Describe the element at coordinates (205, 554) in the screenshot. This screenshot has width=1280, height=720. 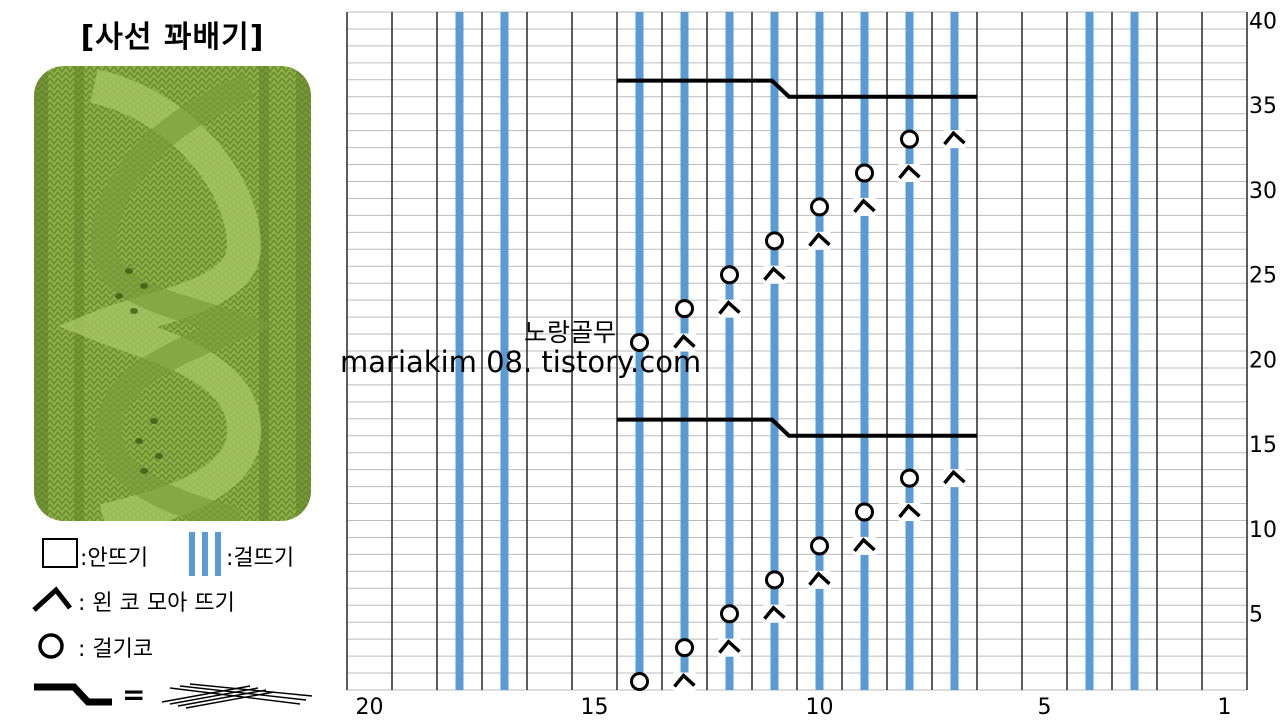
I see `knit-symbol-icon` at that location.